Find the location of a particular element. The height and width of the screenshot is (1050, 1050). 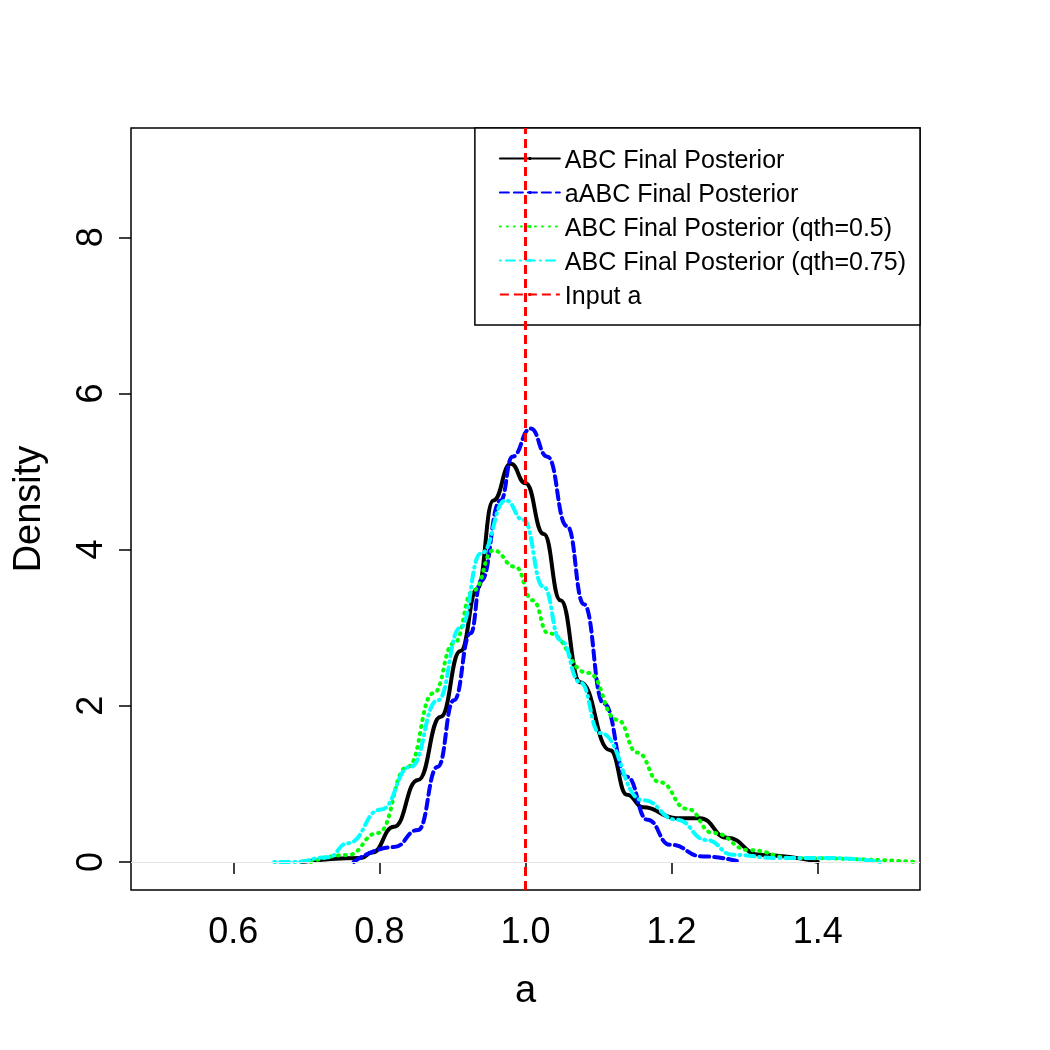

x-tick-label: 0.8 is located at coordinates (379, 930).